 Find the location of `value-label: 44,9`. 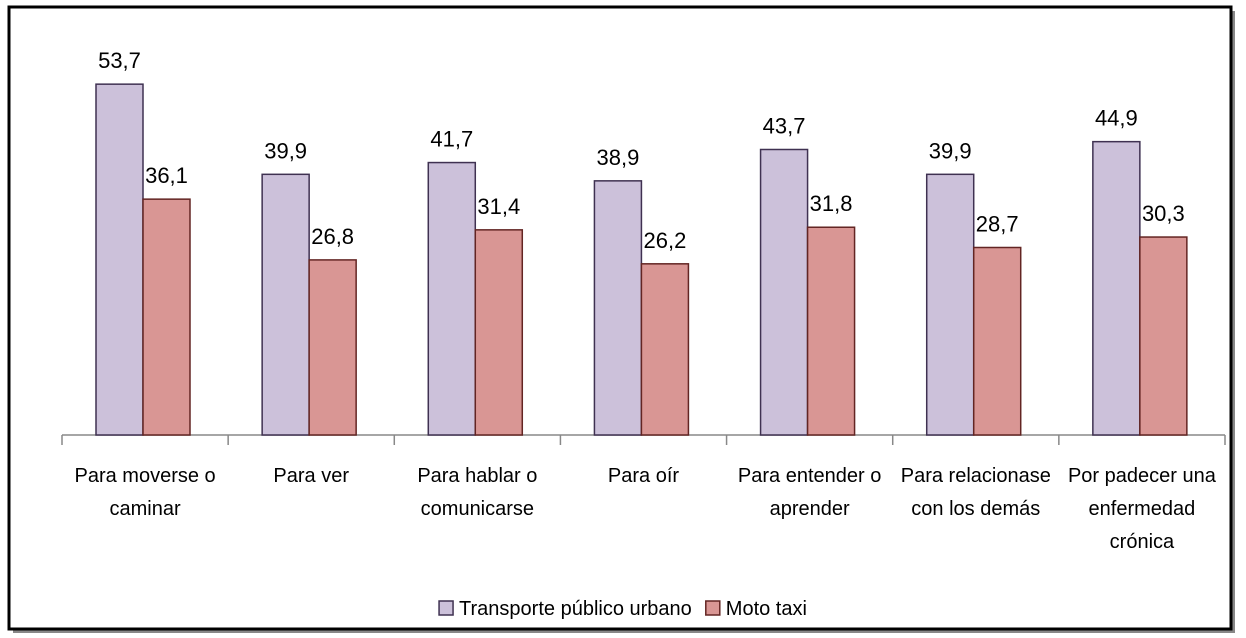

value-label: 44,9 is located at coordinates (1116, 118).